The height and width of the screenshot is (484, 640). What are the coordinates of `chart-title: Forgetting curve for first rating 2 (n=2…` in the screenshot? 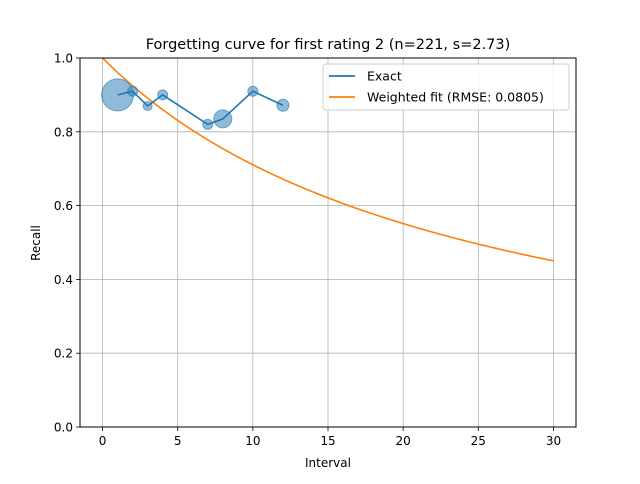 It's located at (328, 45).